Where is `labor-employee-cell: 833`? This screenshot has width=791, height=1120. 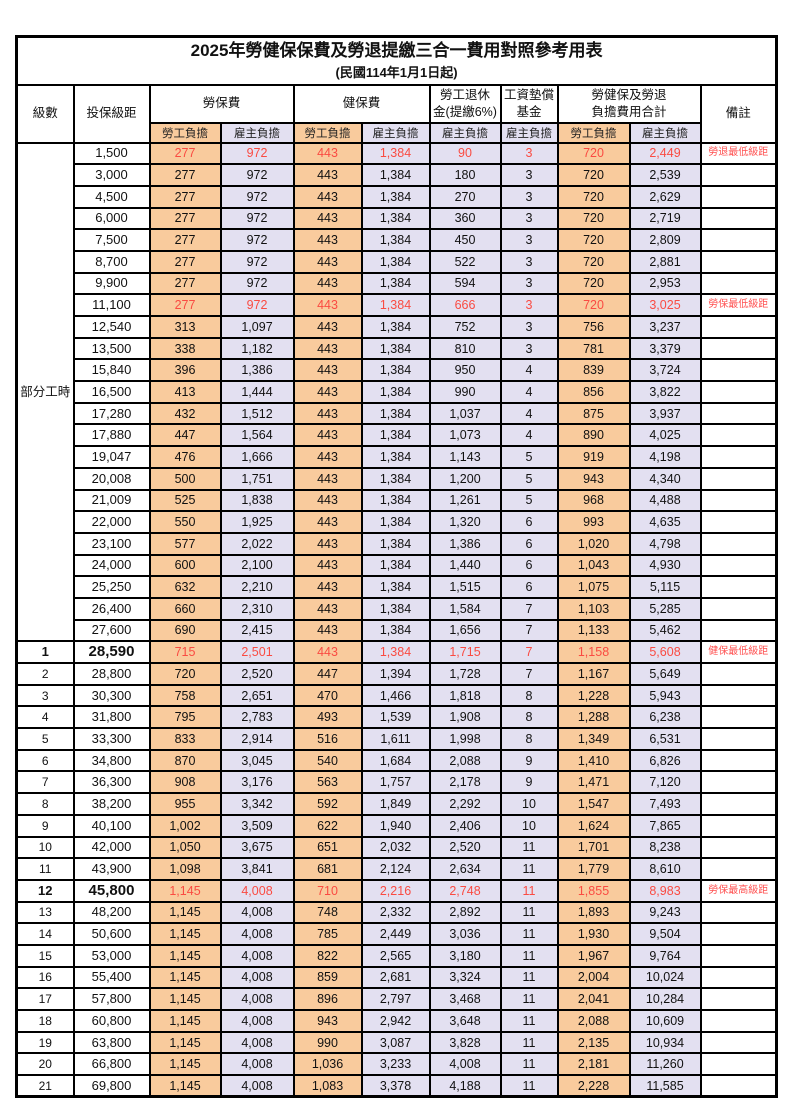 labor-employee-cell: 833 is located at coordinates (185, 739).